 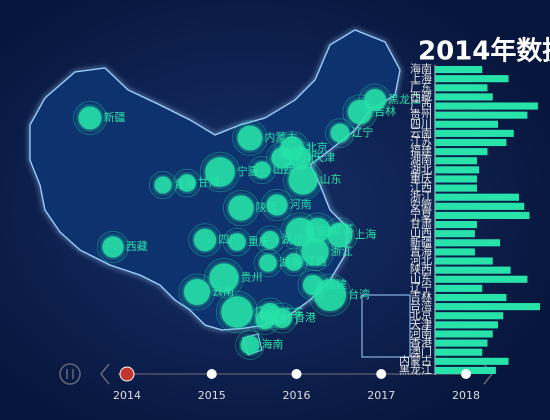 What do you see at coordinates (421, 269) in the screenshot?
I see `y-tick-label: 陕西` at bounding box center [421, 269].